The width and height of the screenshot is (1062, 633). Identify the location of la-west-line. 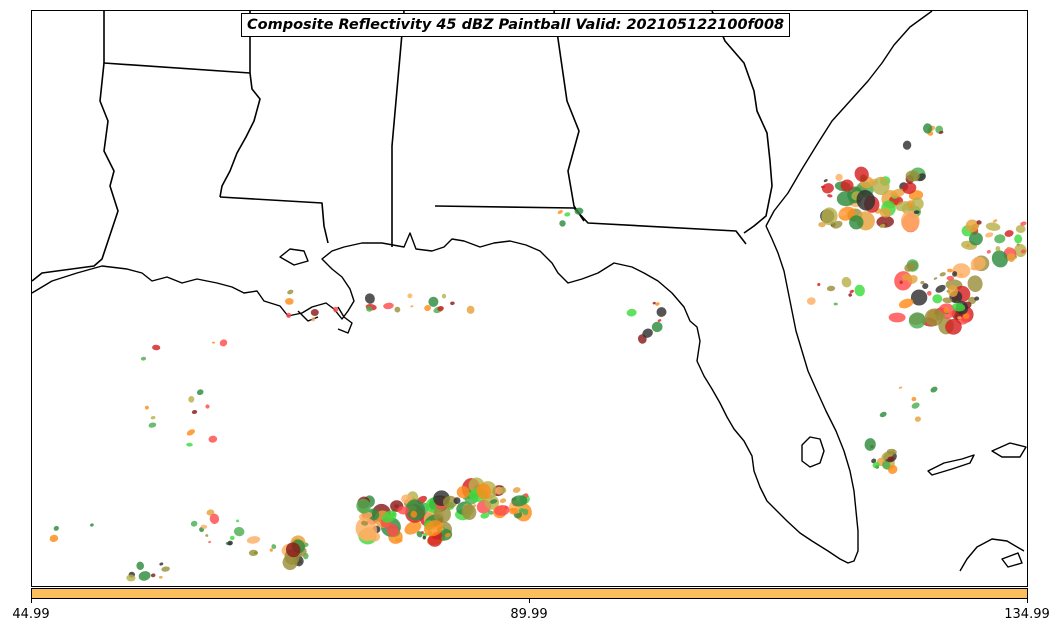
(75, 172).